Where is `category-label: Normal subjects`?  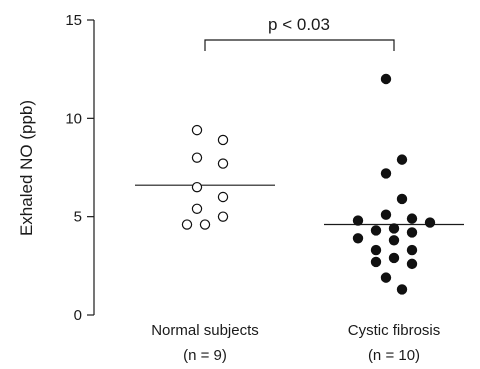
category-label: Normal subjects is located at coordinates (205, 330).